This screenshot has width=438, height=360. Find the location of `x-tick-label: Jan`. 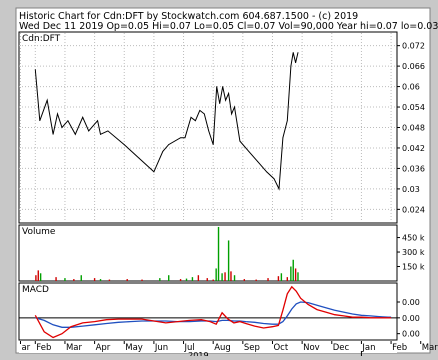

x-tick-label: Jan is located at coordinates (368, 348).